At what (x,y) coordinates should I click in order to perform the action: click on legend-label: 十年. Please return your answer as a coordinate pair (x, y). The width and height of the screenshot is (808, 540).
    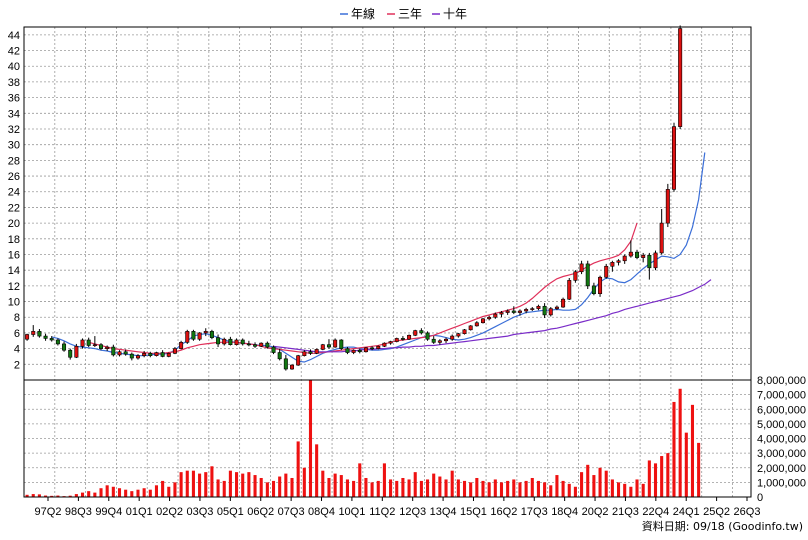
    Looking at the image, I should click on (455, 14).